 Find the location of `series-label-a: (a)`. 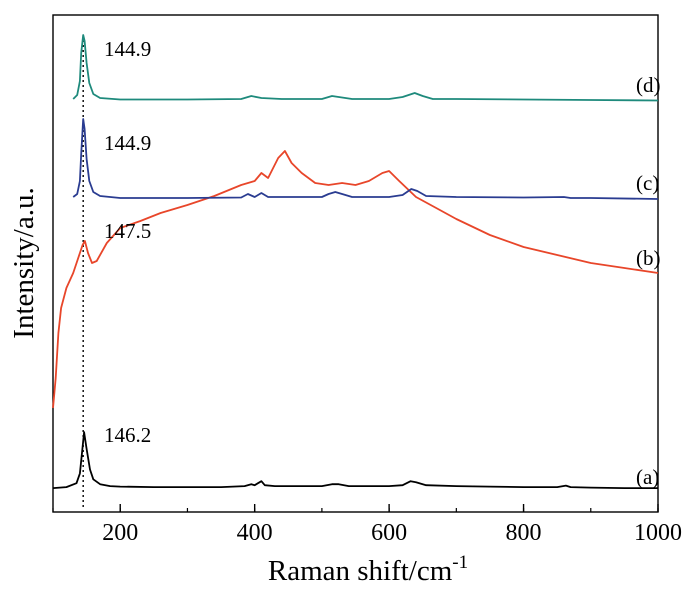

series-label-a: (a) is located at coordinates (647, 477).